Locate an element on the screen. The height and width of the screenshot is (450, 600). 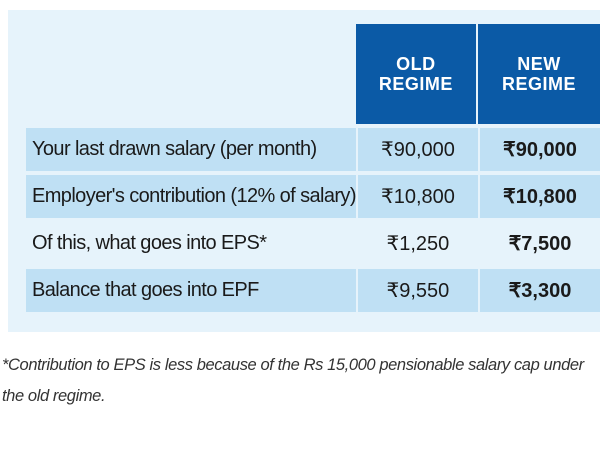
header-new-line-2: REGIME is located at coordinates (538, 84).